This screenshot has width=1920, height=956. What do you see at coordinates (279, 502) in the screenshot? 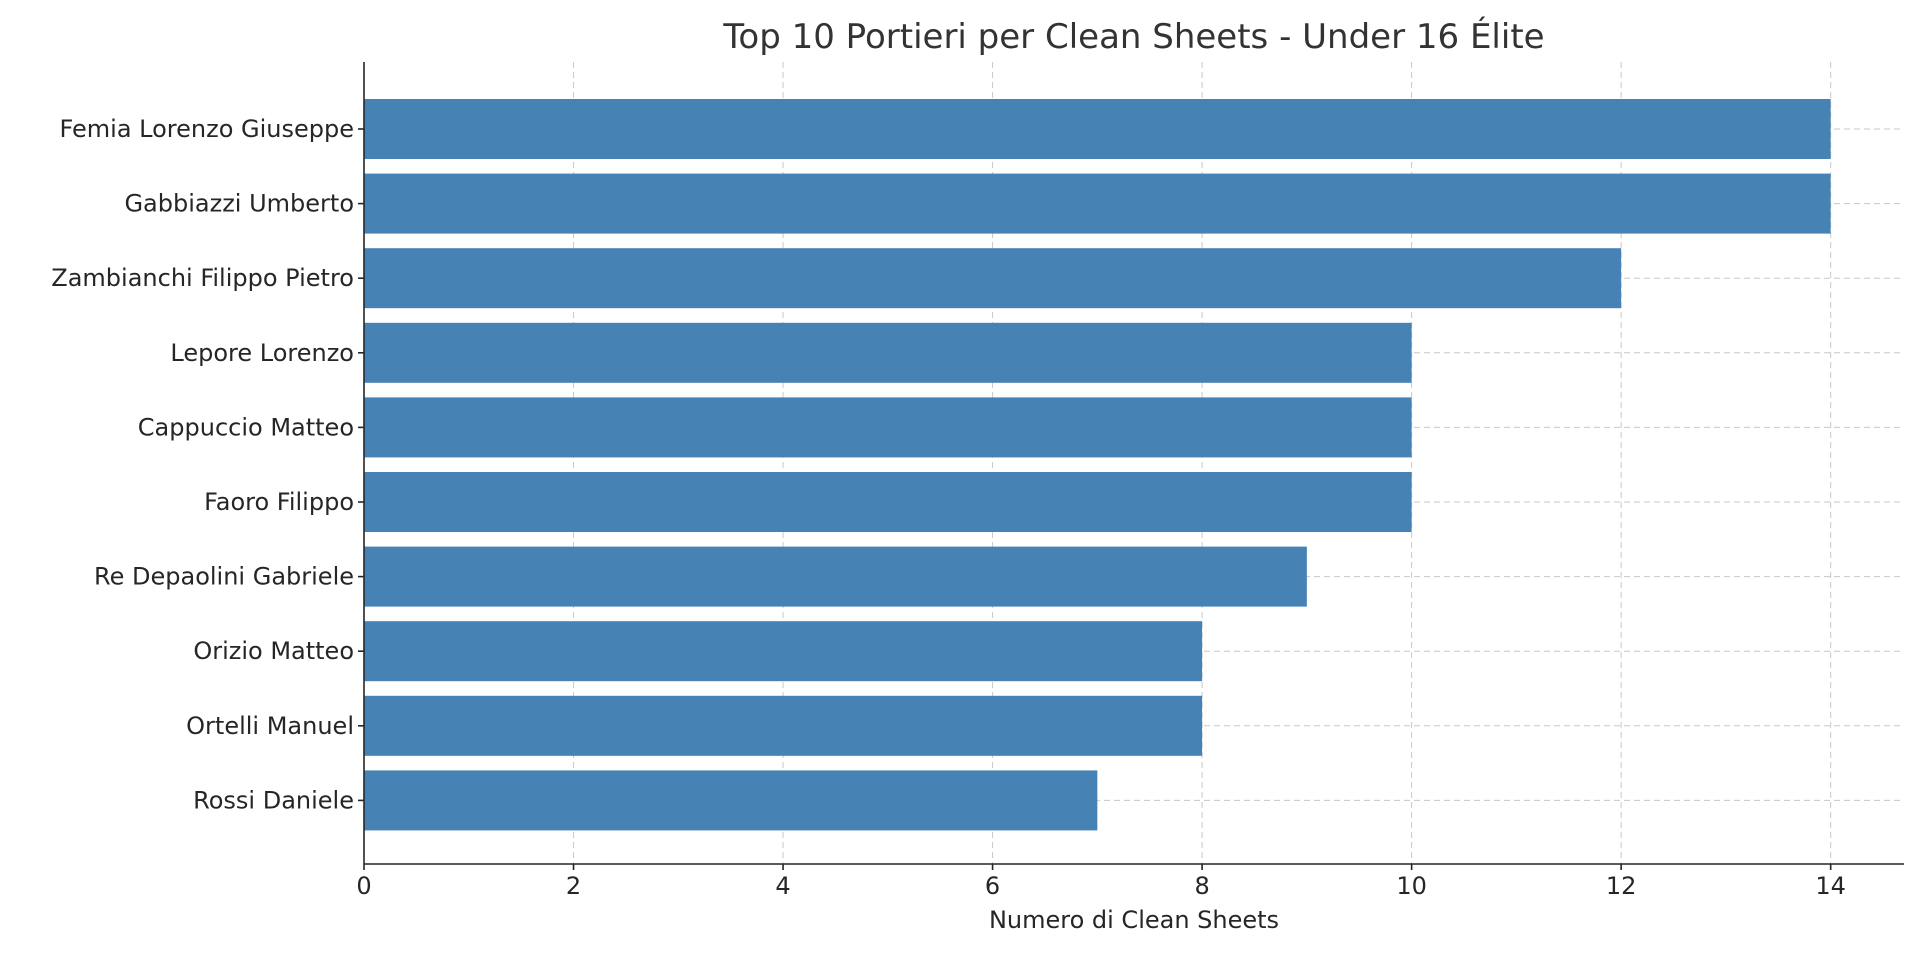
I see `y-tick-label: Faoro Filippo` at bounding box center [279, 502].